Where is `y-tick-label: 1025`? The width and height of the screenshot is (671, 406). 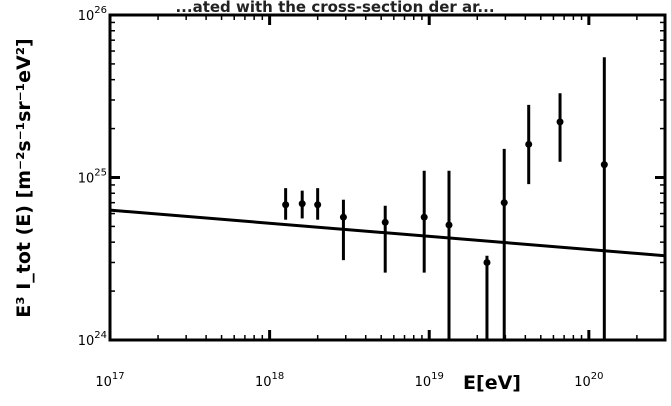 y-tick-label: 1025 is located at coordinates (92, 177).